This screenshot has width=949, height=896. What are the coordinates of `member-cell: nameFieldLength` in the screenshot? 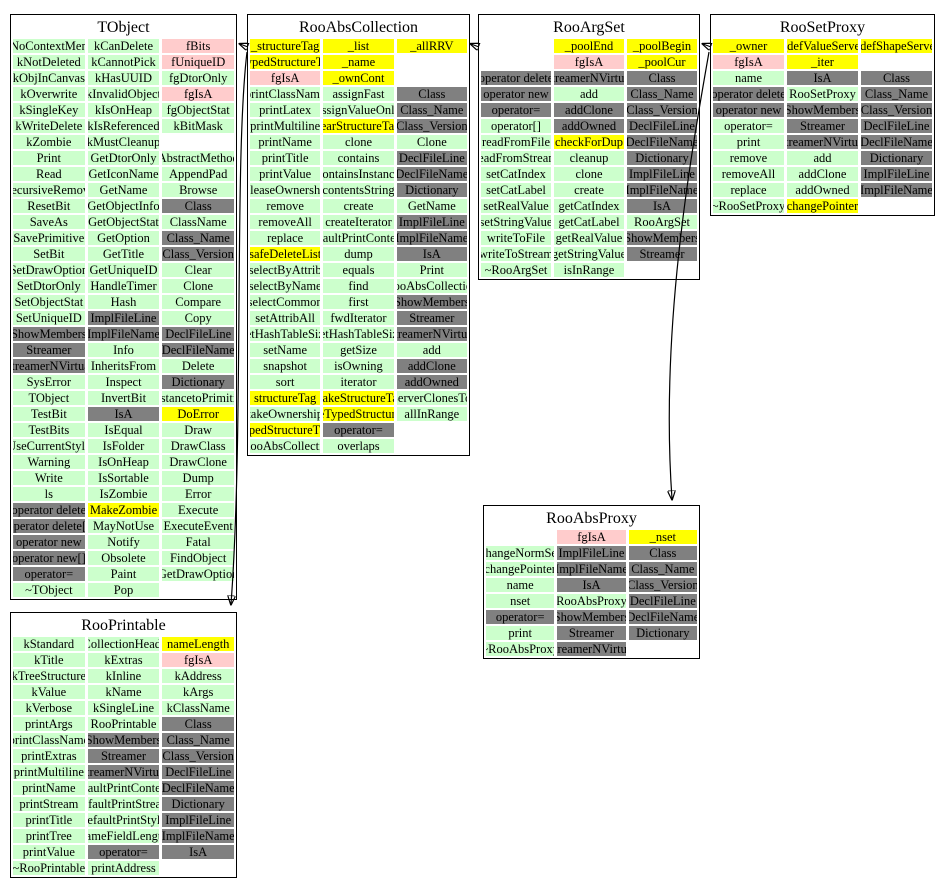 It's located at (123, 836).